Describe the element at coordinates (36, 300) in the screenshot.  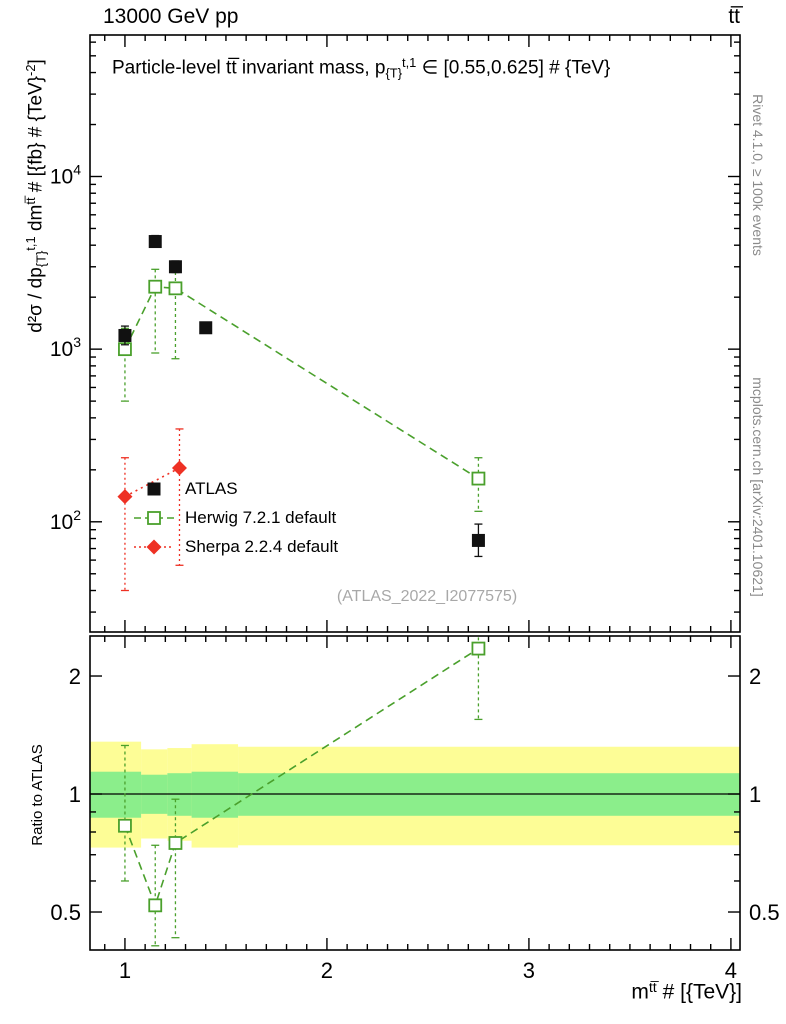
I see `ylabel-fragment: d²σ / dp` at that location.